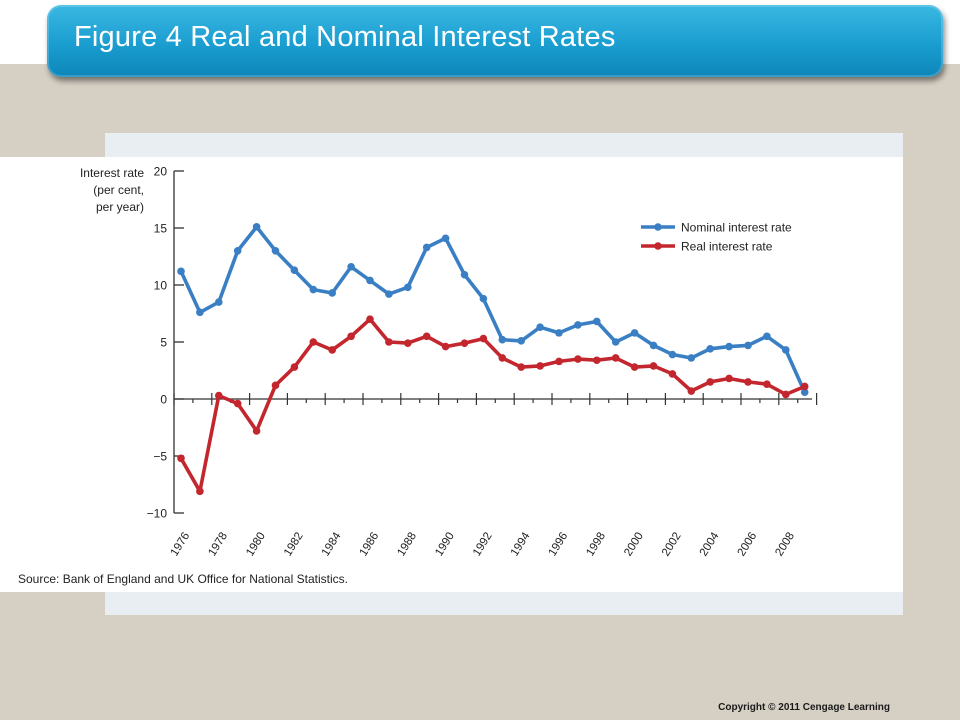 The width and height of the screenshot is (960, 720). I want to click on x-tick-label: 1978, so click(218, 544).